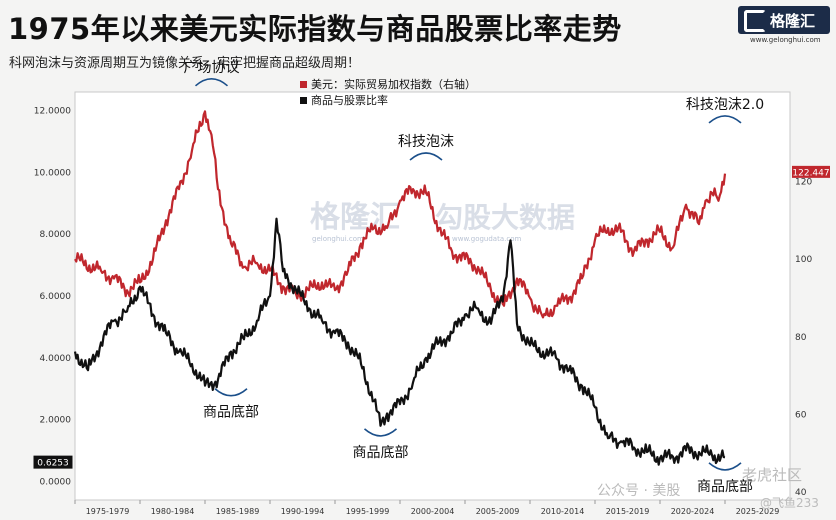 The image size is (836, 520). Describe the element at coordinates (315, 29) in the screenshot. I see `page-title: 1975年以来美元实际指数与商品股票比率走势` at that location.